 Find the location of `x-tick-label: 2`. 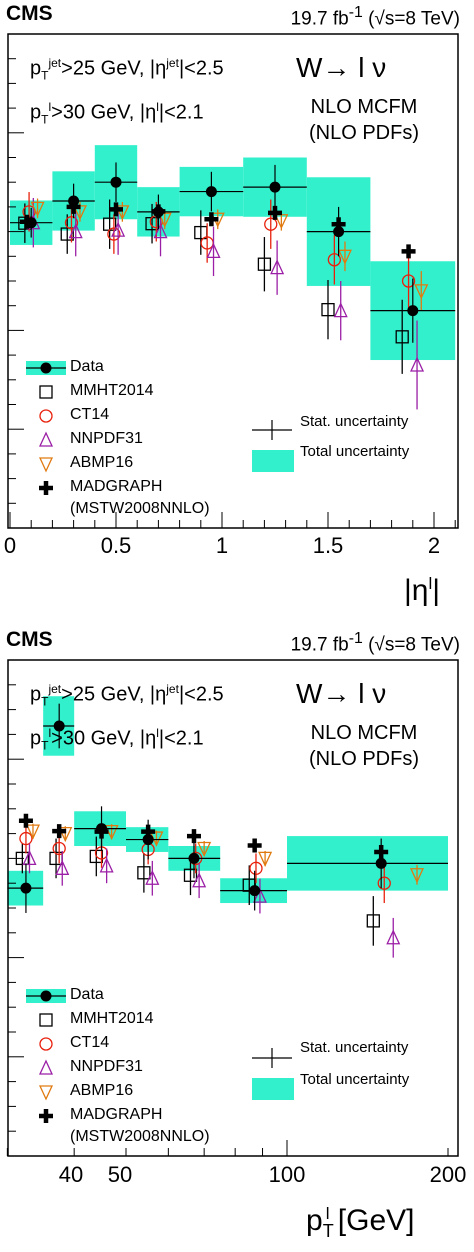

x-tick-label: 2 is located at coordinates (434, 545).